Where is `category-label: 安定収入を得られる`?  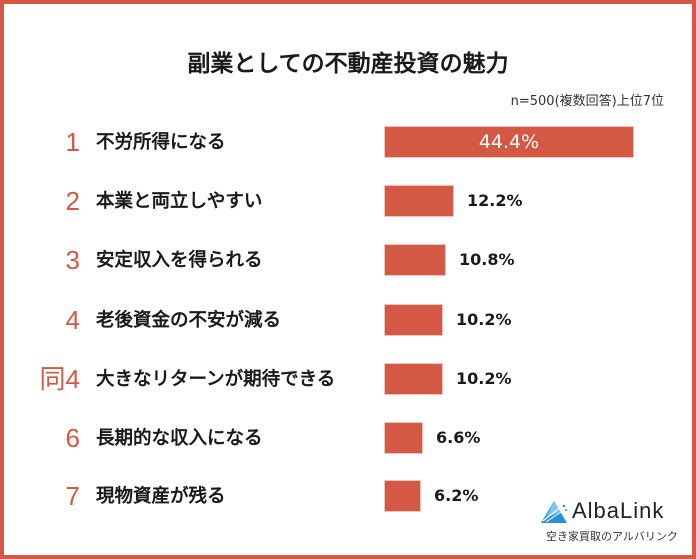 category-label: 安定収入を得られる is located at coordinates (179, 260).